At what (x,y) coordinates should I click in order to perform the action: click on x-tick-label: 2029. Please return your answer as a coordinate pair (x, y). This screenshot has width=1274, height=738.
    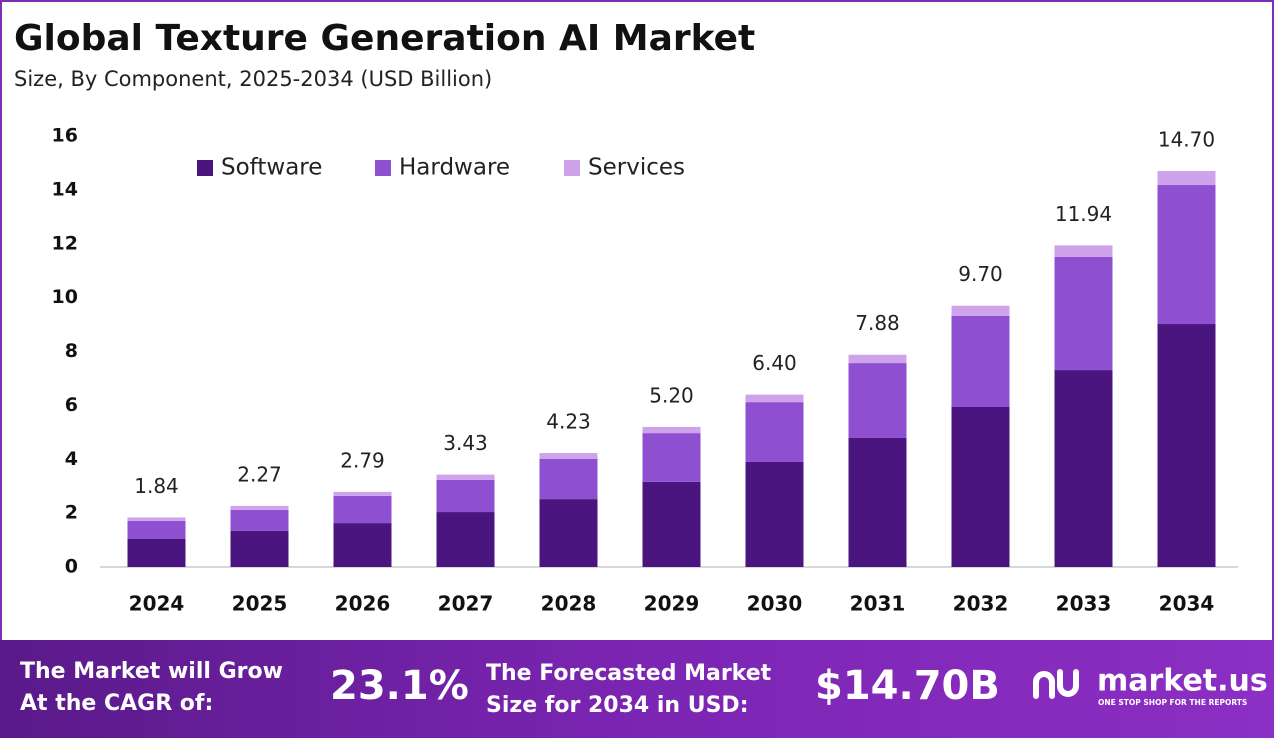
    Looking at the image, I should click on (672, 604).